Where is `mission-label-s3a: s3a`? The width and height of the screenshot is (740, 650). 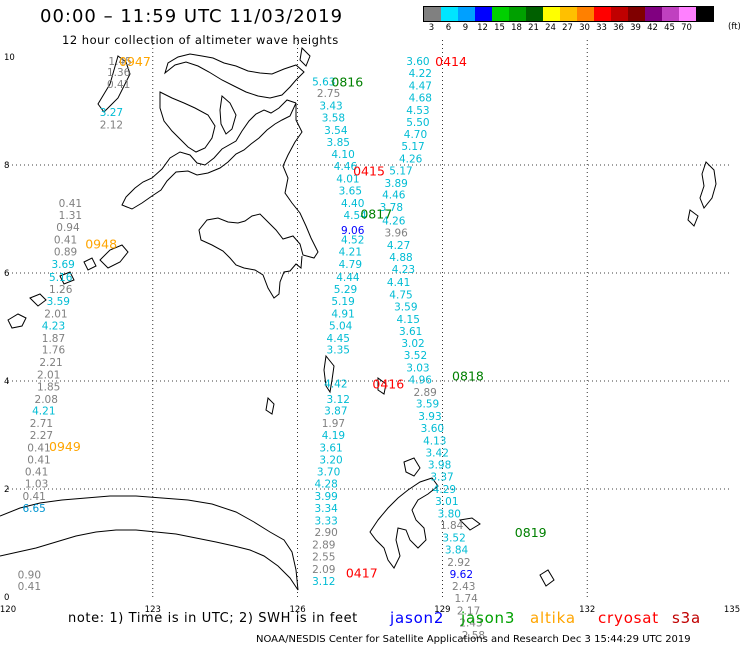 mission-label-s3a: s3a is located at coordinates (686, 618).